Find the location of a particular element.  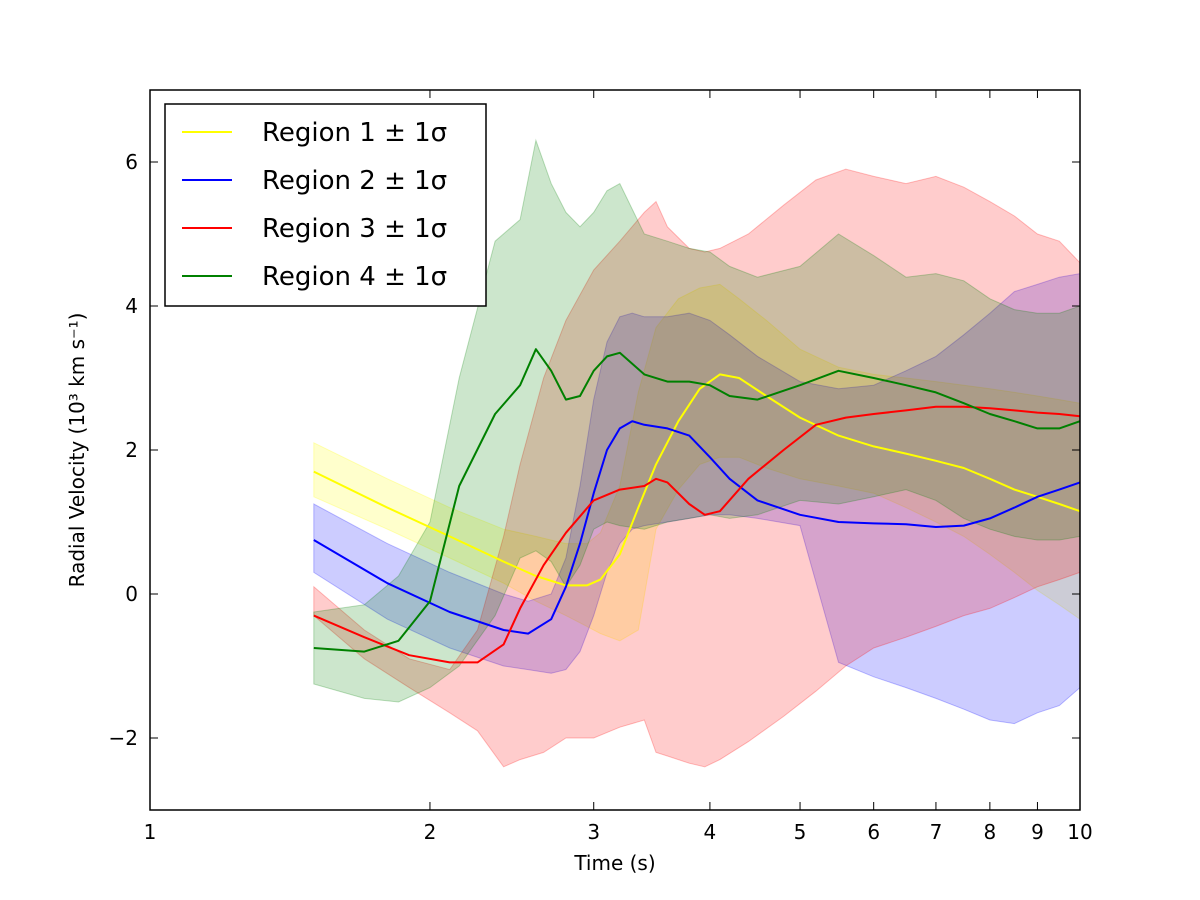

legend-box is located at coordinates (325, 205).